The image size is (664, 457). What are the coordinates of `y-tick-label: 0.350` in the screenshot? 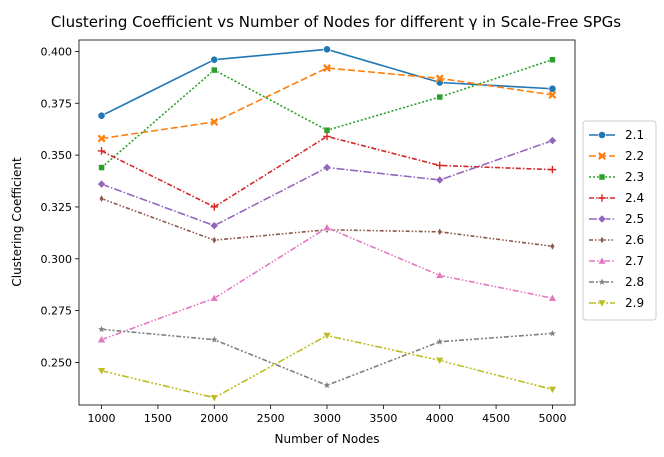 It's located at (57, 155).